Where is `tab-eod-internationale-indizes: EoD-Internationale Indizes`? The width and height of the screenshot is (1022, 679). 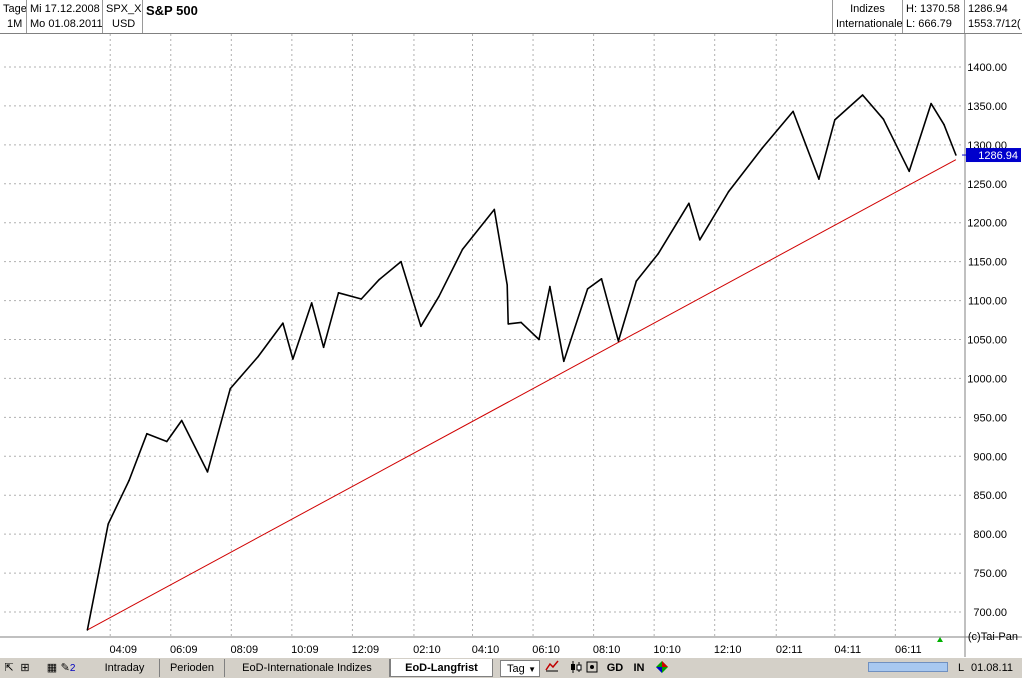 tab-eod-internationale-indizes: EoD-Internationale Indizes is located at coordinates (307, 668).